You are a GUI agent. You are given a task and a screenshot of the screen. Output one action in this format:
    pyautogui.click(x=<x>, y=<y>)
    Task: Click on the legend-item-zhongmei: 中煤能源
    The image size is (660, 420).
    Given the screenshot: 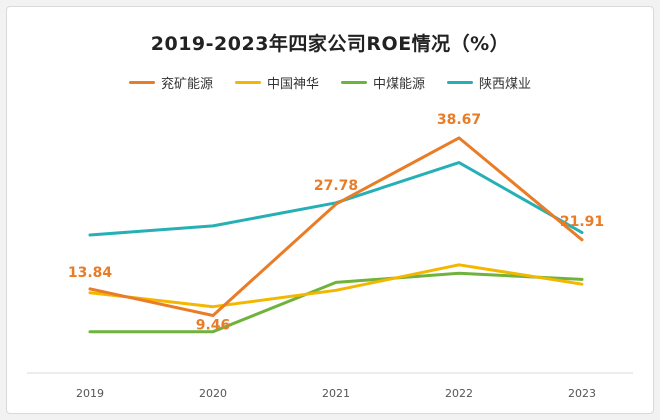 What is the action you would take?
    pyautogui.click(x=383, y=82)
    